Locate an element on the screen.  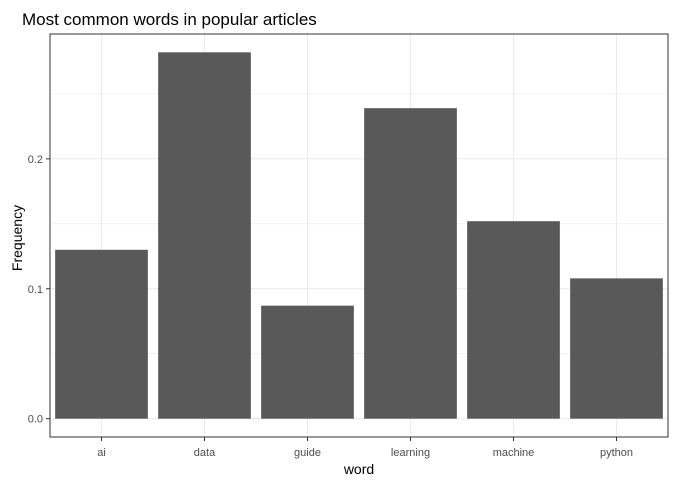
bar-machine is located at coordinates (513, 320).